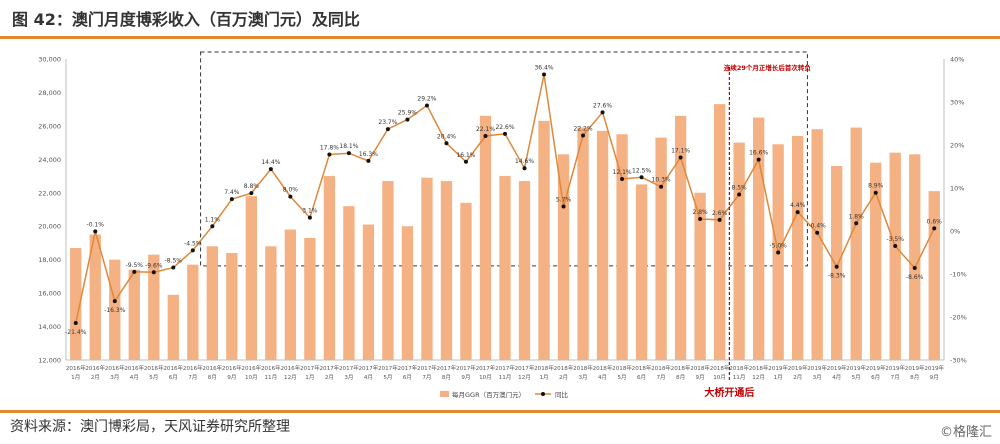 The height and width of the screenshot is (444, 1000). I want to click on data-label-yoy: 18.1%, so click(348, 146).